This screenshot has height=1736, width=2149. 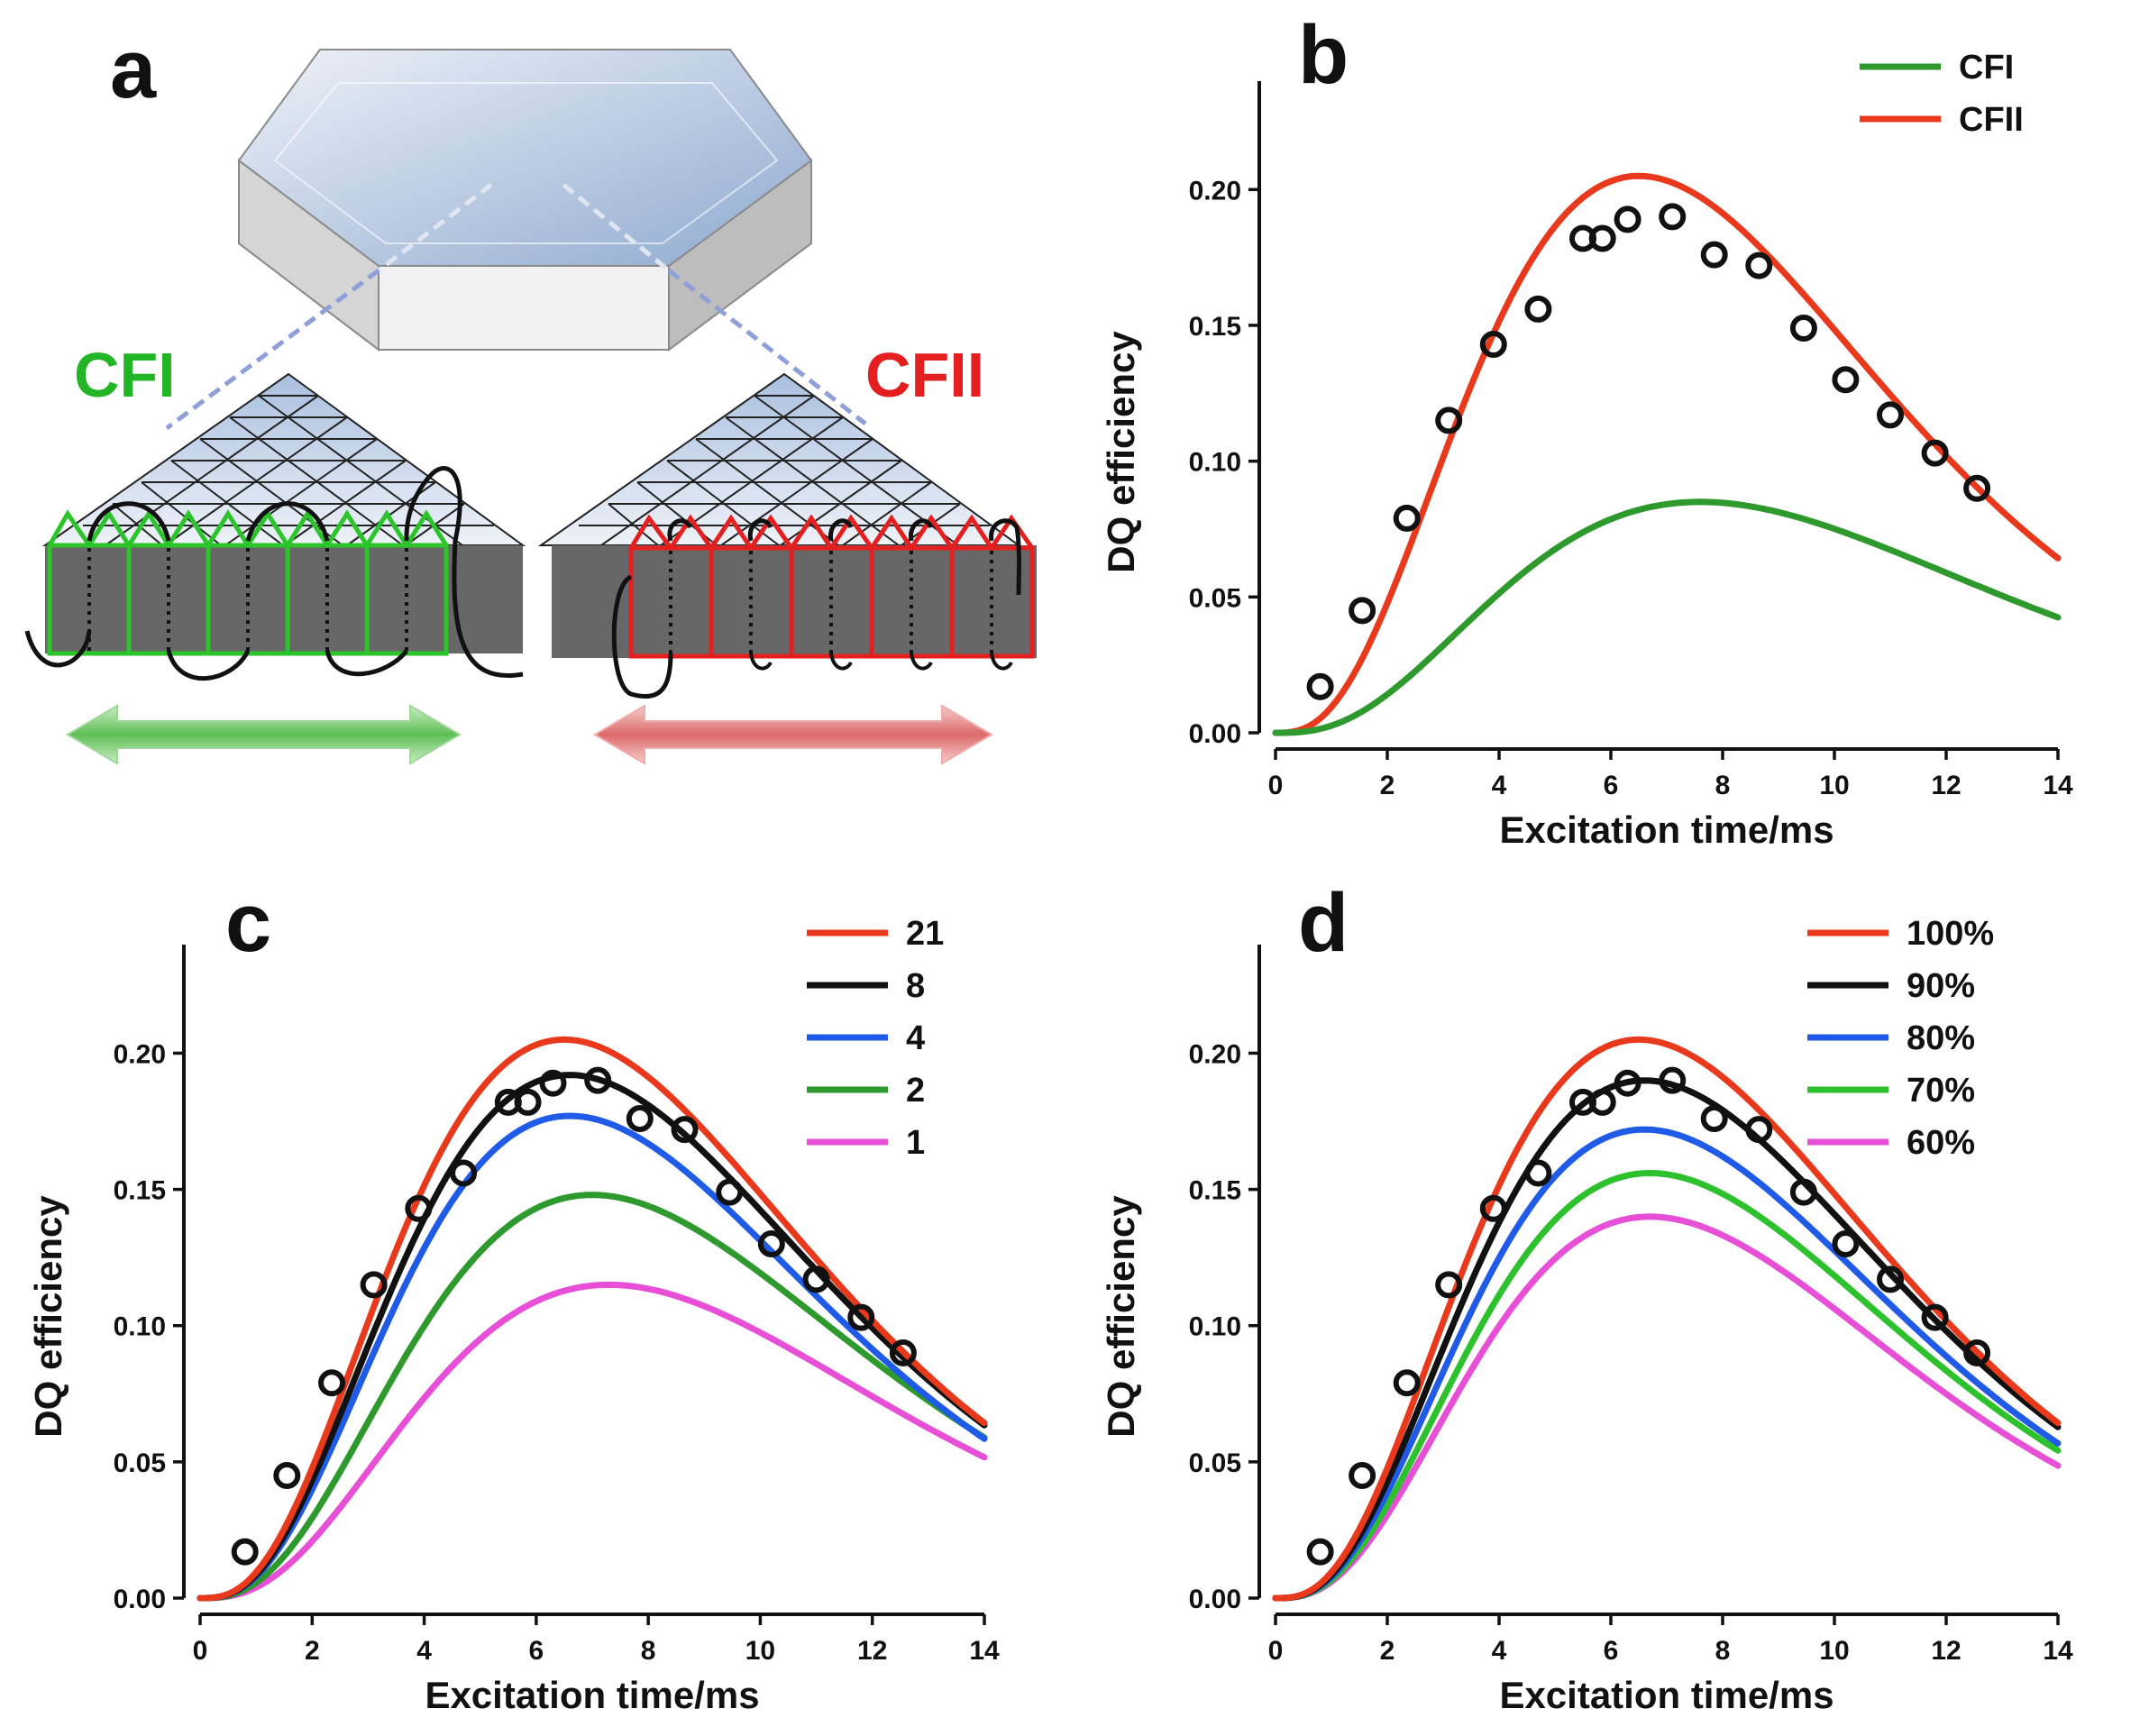 I want to click on series-line-100%, so click(x=1667, y=1319).